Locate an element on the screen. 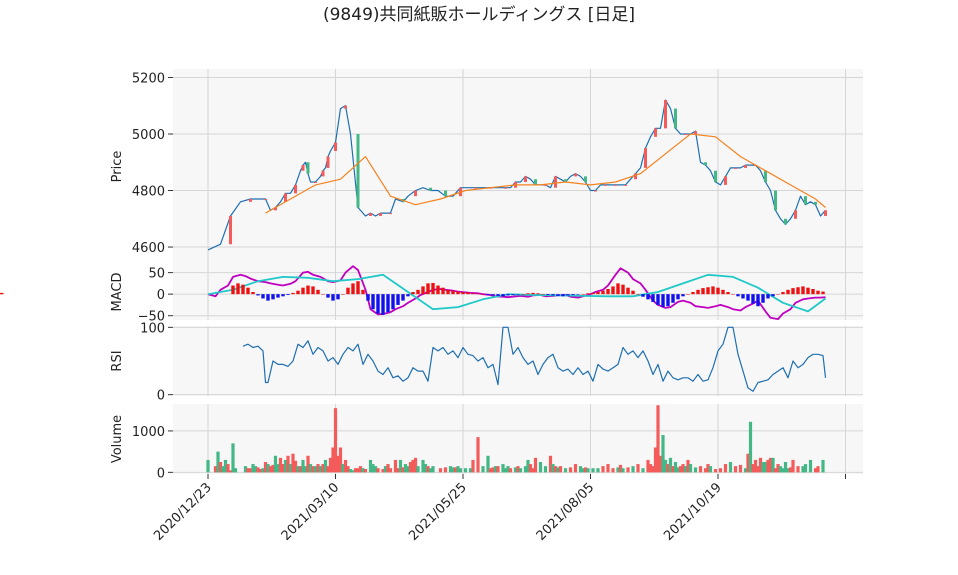  volume-ytick-label: 1000 is located at coordinates (148, 432).